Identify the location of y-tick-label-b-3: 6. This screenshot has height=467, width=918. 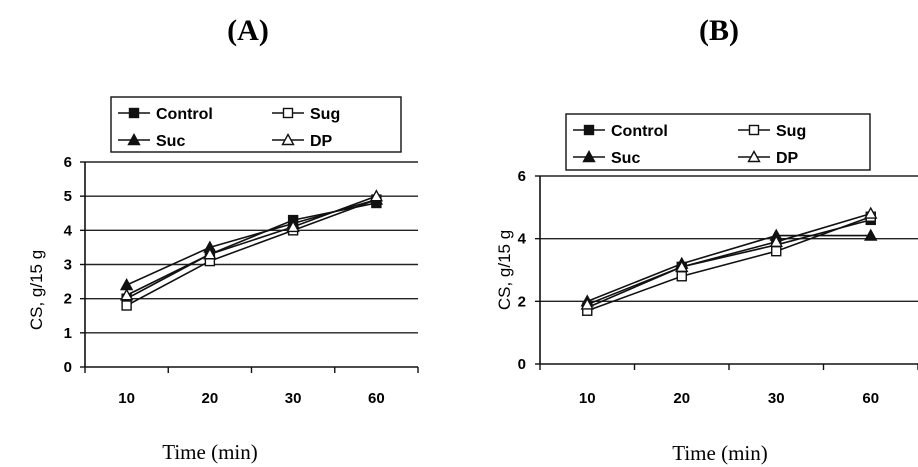
(522, 176).